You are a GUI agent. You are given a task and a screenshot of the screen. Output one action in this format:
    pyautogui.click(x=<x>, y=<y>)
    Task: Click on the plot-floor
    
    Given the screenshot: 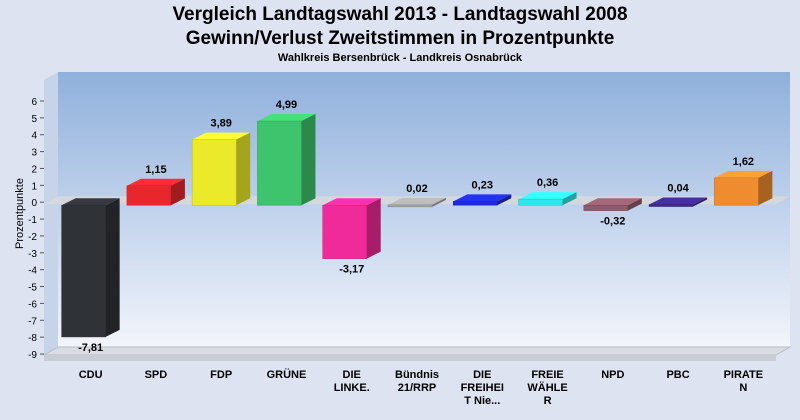 What is the action you would take?
    pyautogui.click(x=417, y=351)
    